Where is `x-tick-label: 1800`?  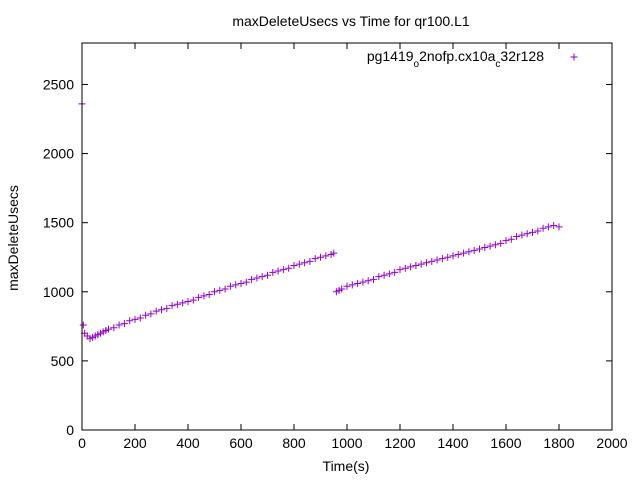
x-tick-label: 1800 is located at coordinates (558, 443).